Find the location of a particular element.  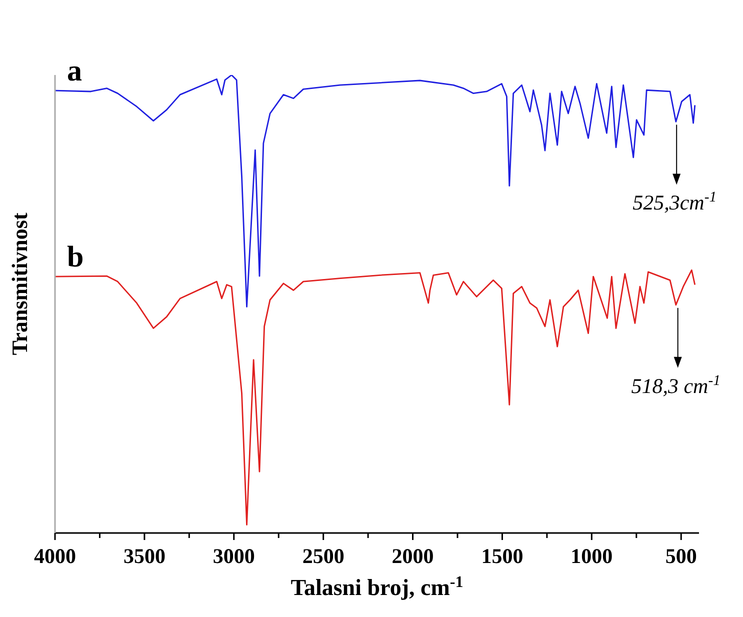

x-tick-label: 2000 is located at coordinates (413, 556).